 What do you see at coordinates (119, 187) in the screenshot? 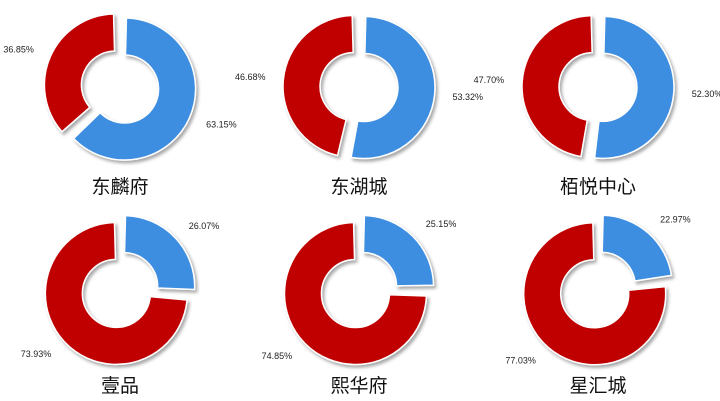
I see `chart-title: 东麟府` at bounding box center [119, 187].